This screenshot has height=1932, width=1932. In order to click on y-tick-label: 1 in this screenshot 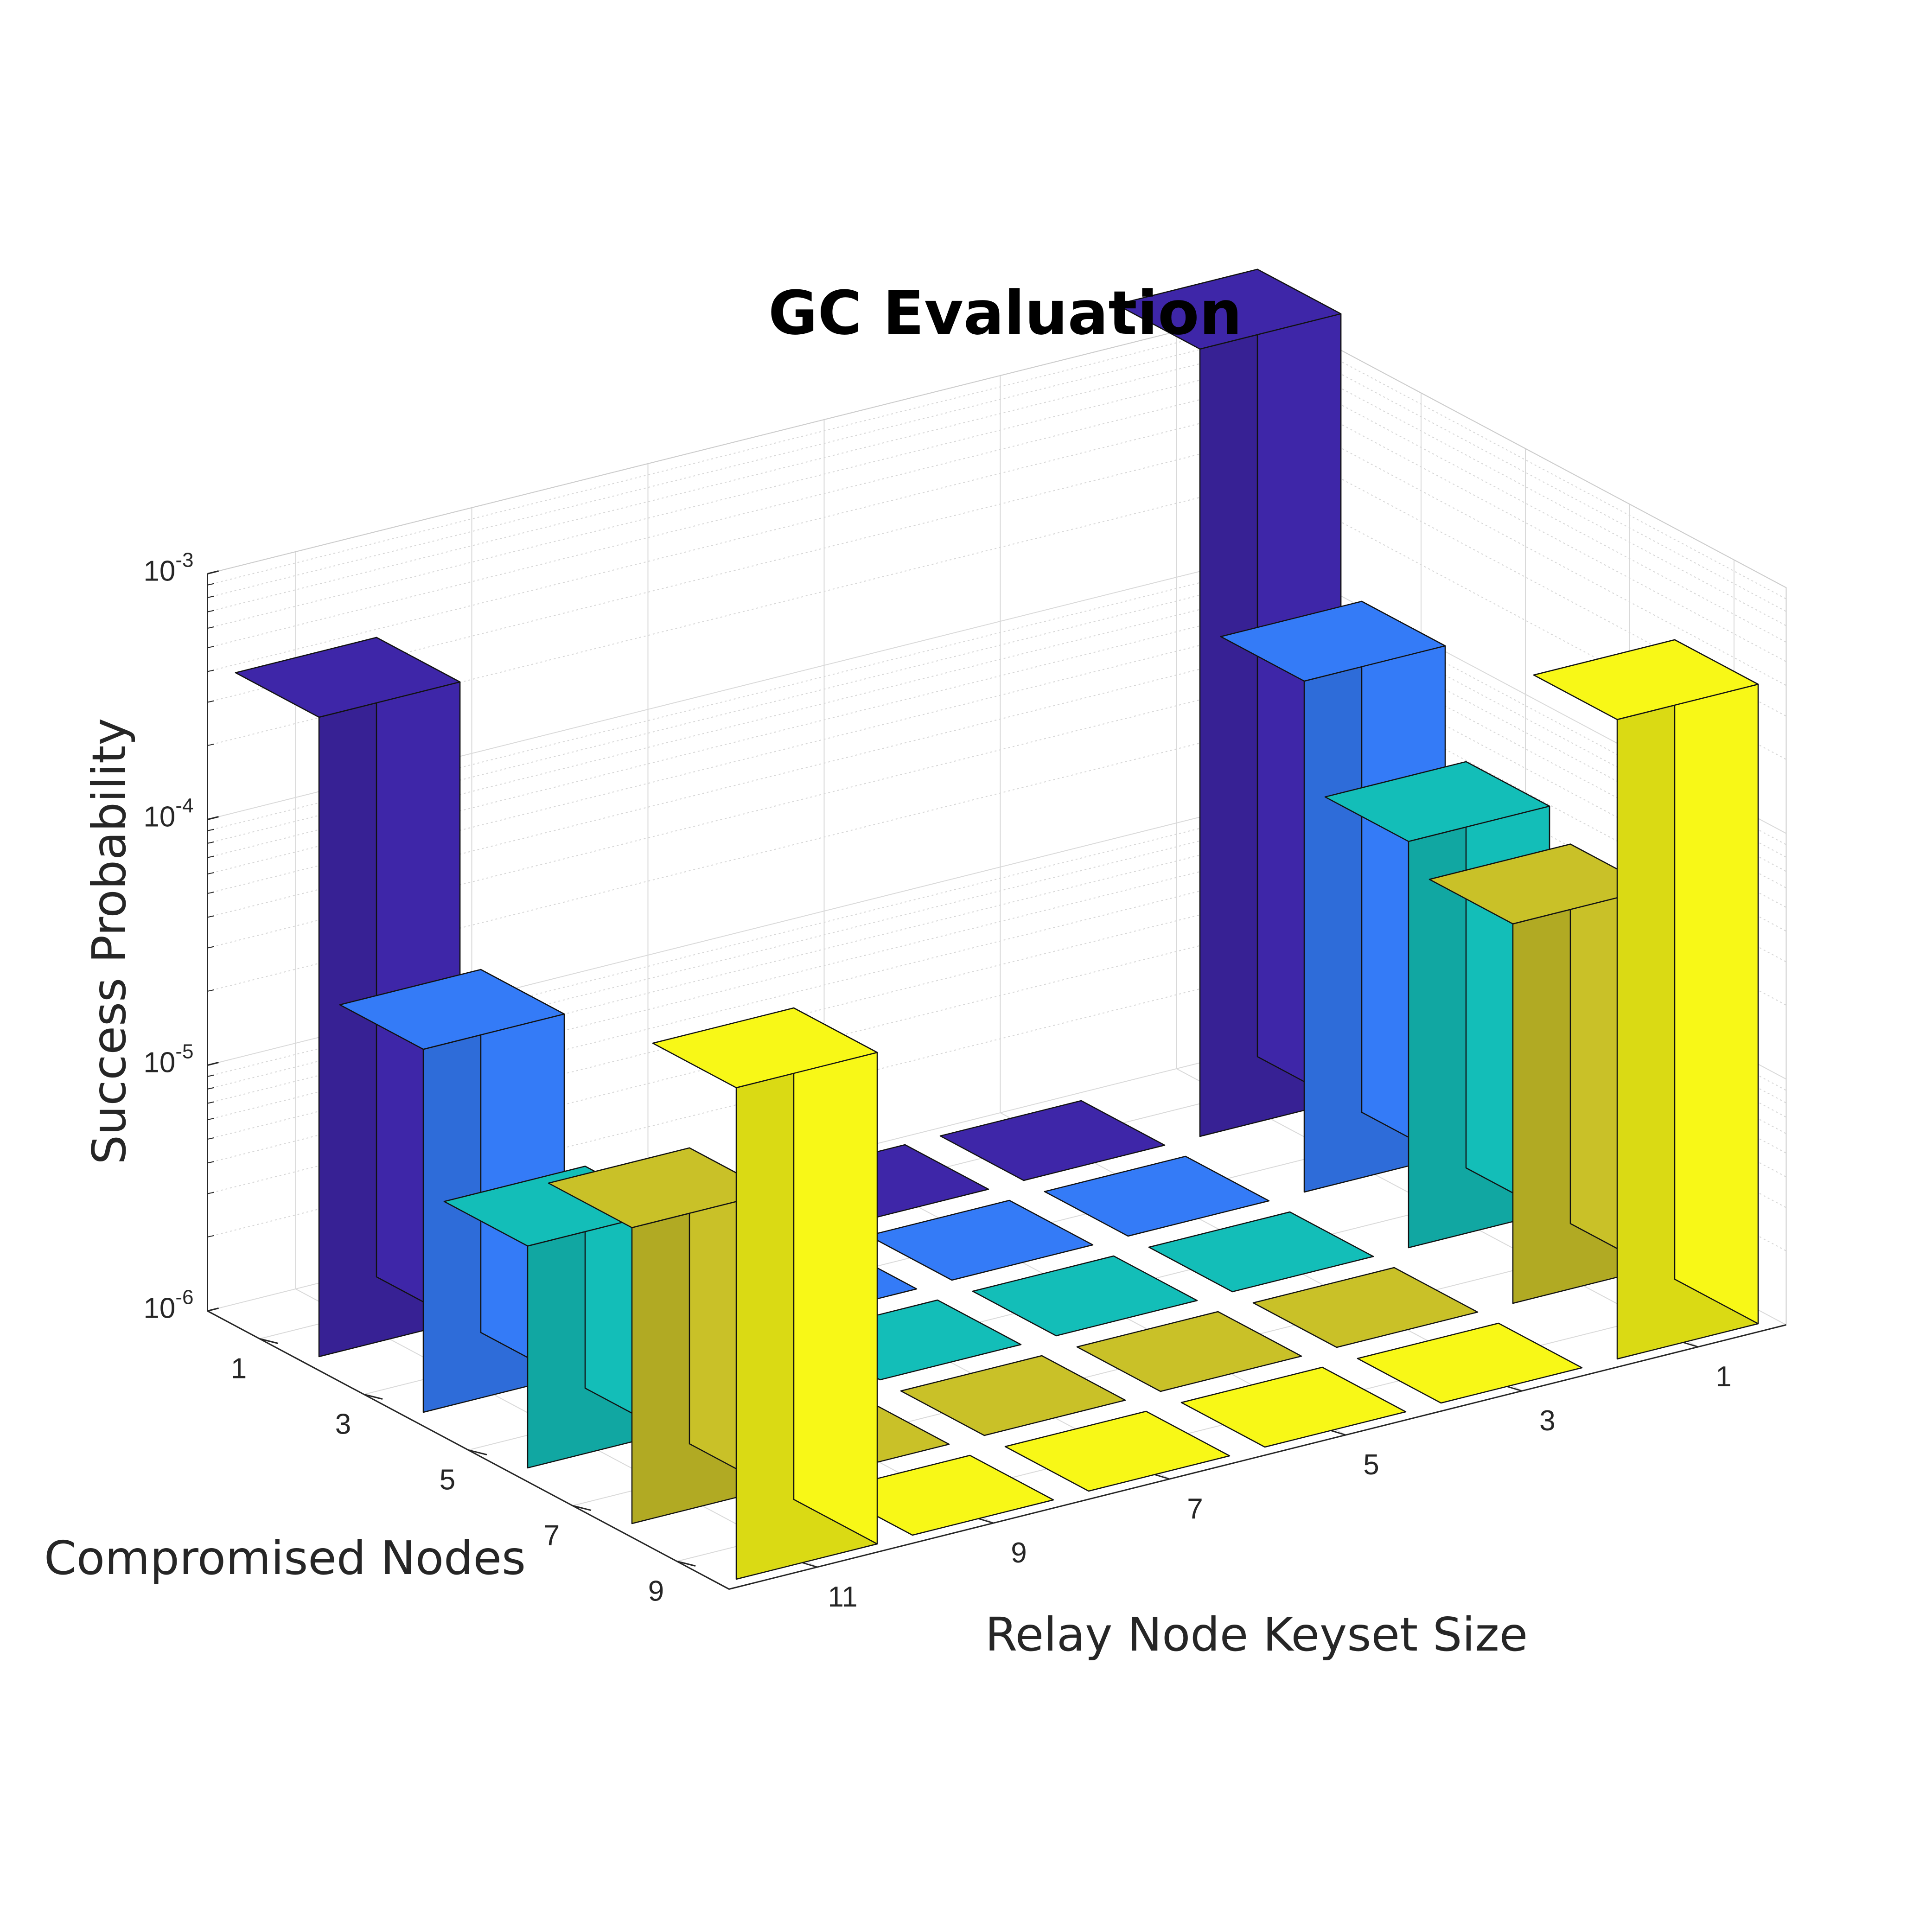, I will do `click(239, 1369)`.